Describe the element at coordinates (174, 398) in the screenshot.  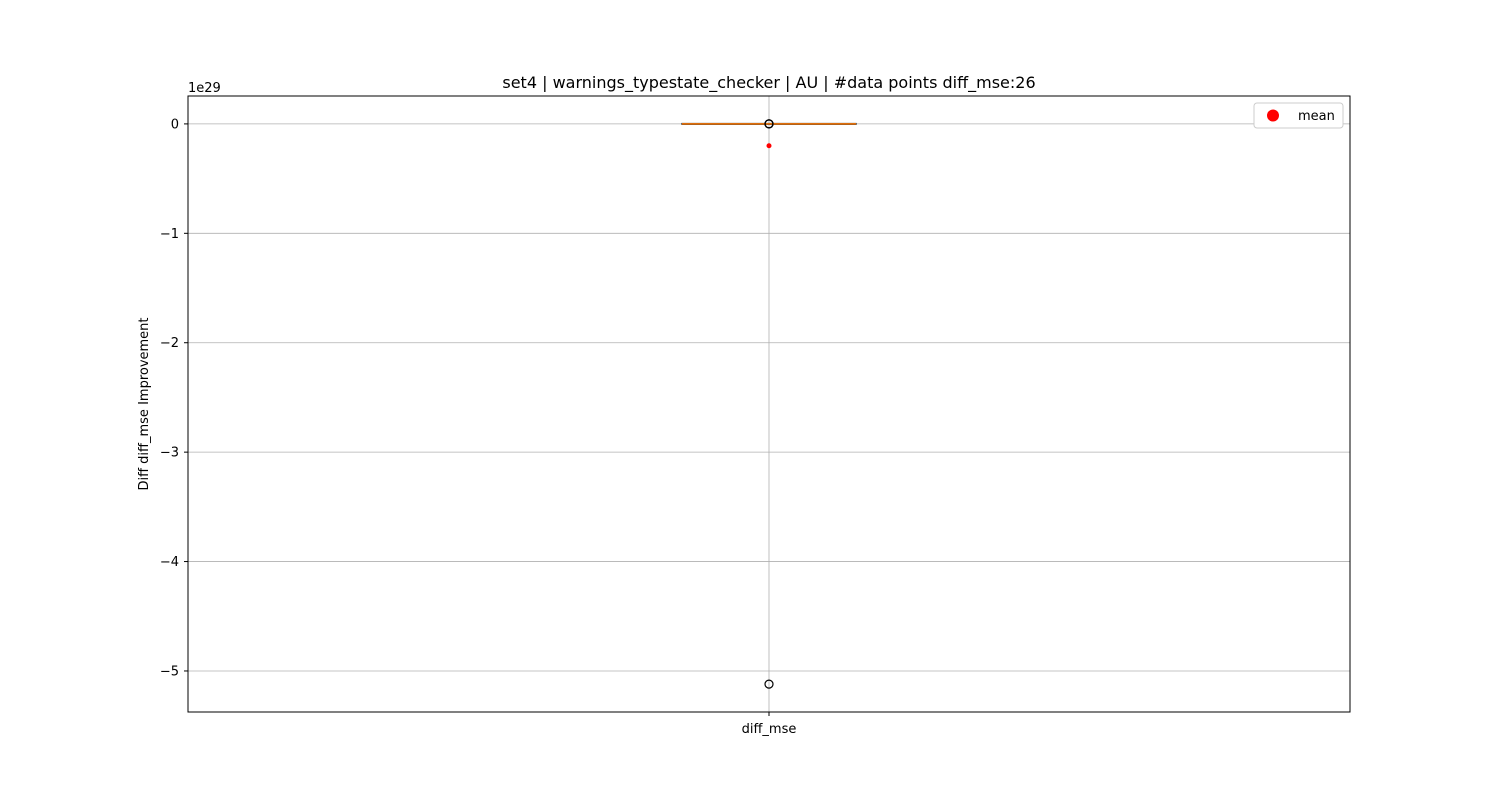
I see `y-axis-ticks: 0 −1 −2 −3 −4 −5` at that location.